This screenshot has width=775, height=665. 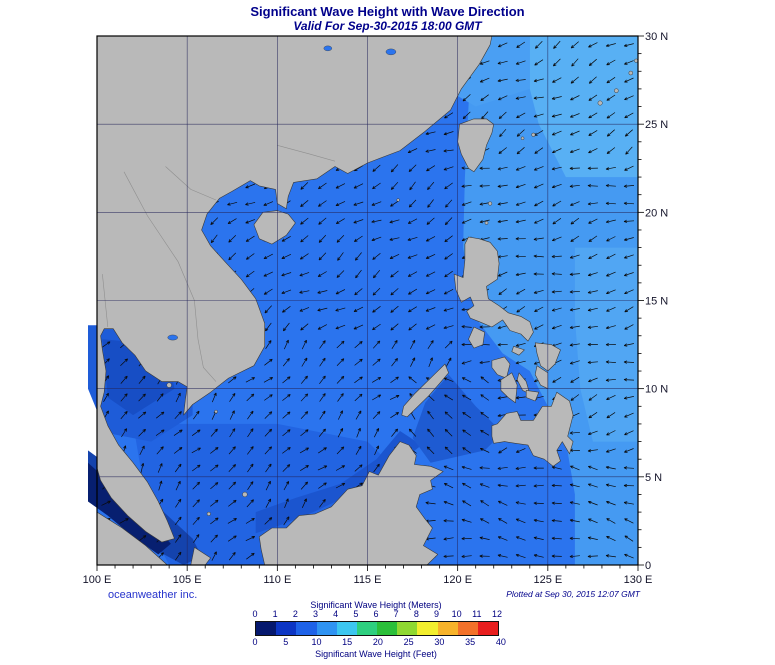 I want to click on lat-tick-label: 5 N, so click(x=653, y=478).